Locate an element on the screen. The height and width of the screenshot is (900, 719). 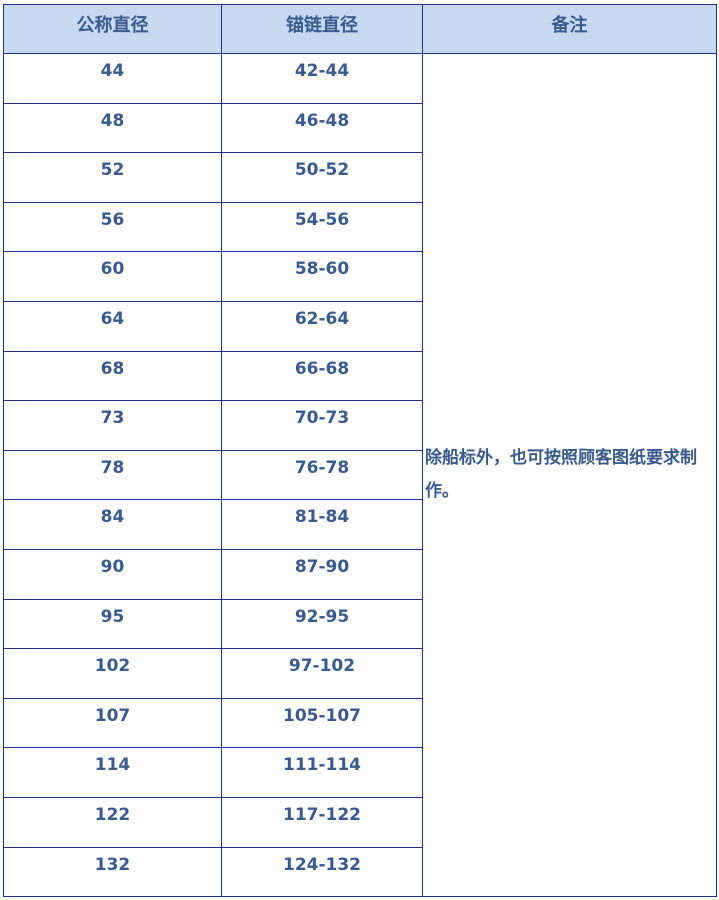
nominal-diameter-cell: 84 is located at coordinates (112, 524).